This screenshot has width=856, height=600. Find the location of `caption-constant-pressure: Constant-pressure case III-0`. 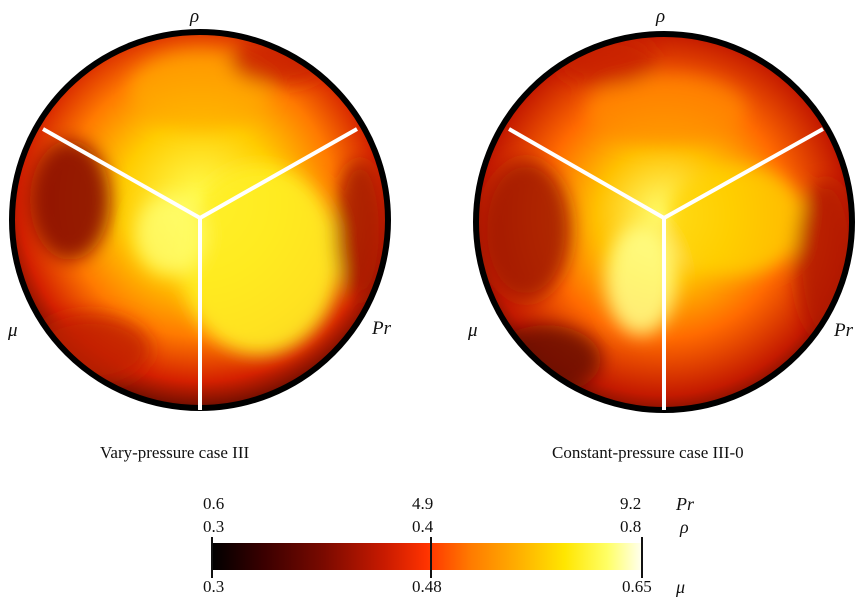

caption-constant-pressure: Constant-pressure case III-0 is located at coordinates (648, 452).